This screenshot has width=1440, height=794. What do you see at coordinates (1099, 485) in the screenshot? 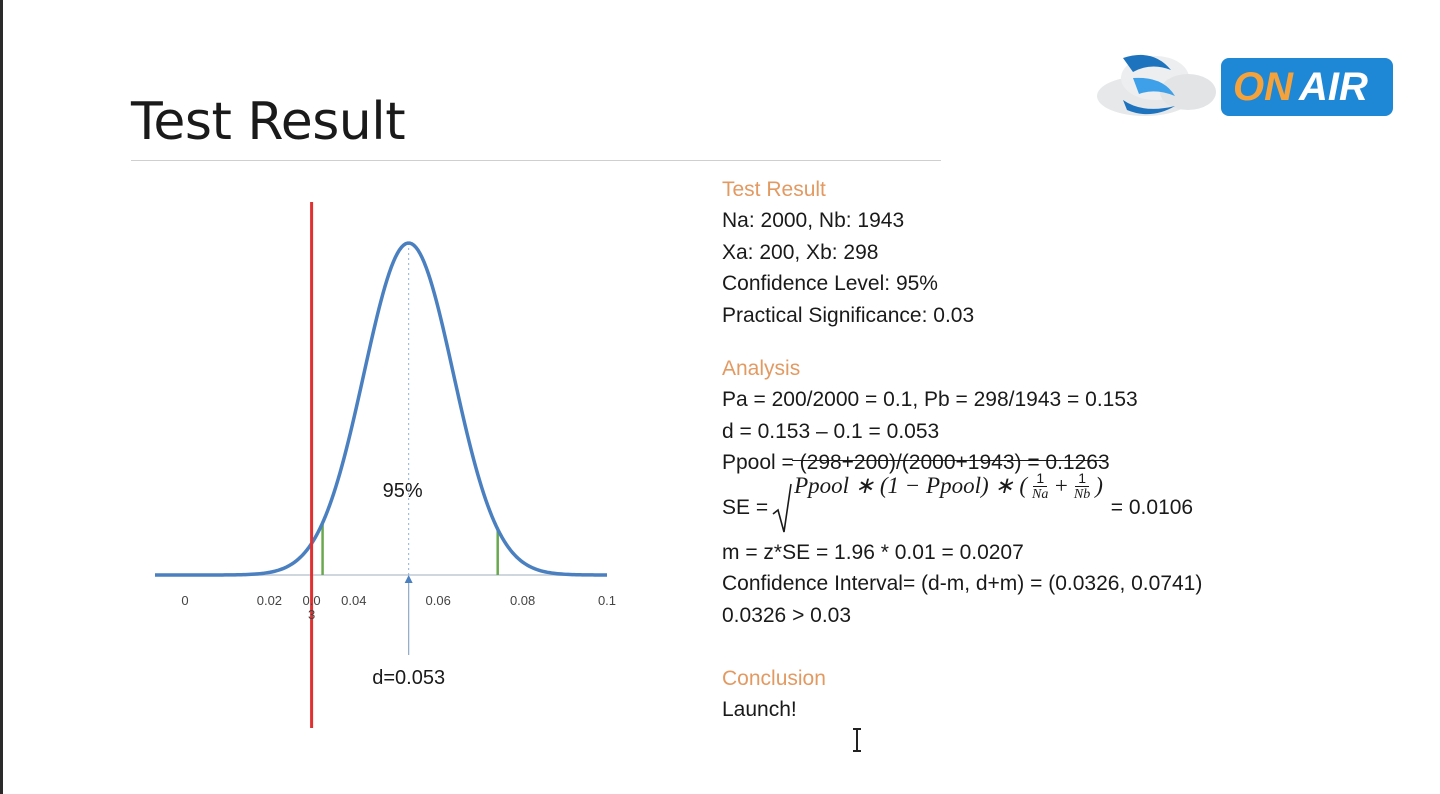
I see `se-close-paren: )` at bounding box center [1099, 485].